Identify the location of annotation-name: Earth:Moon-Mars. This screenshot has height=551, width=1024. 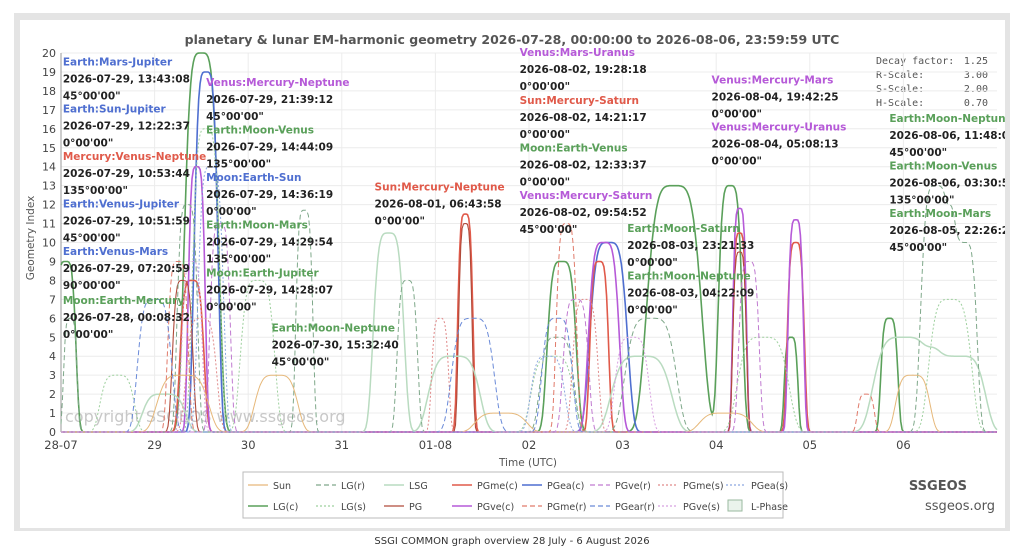
(940, 214).